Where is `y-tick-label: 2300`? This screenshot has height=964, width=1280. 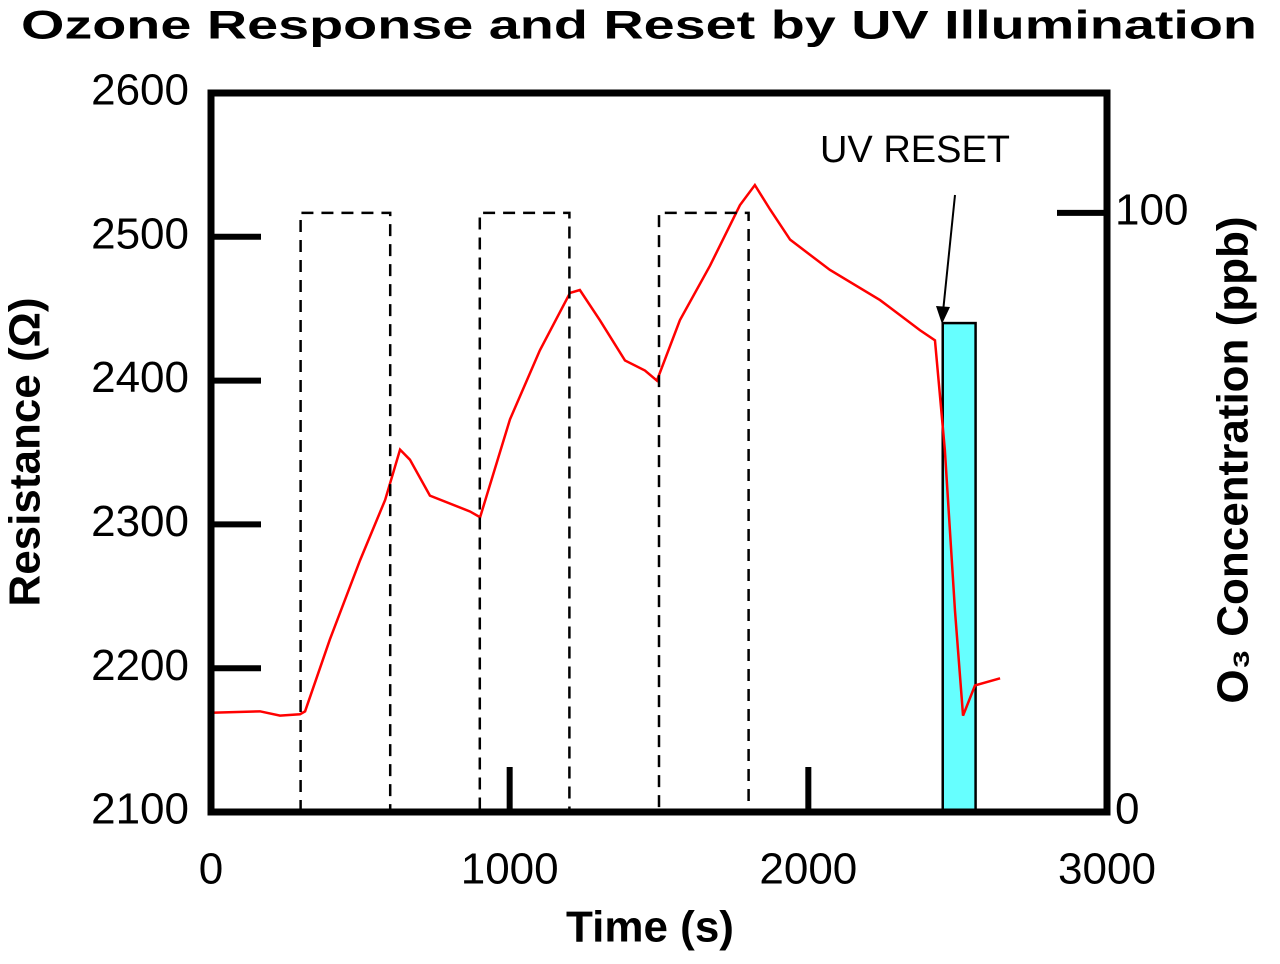 y-tick-label: 2300 is located at coordinates (140, 521).